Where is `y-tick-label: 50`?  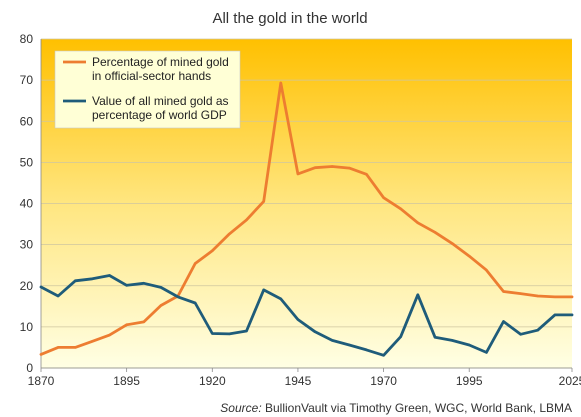
y-tick-label: 50 is located at coordinates (27, 162).